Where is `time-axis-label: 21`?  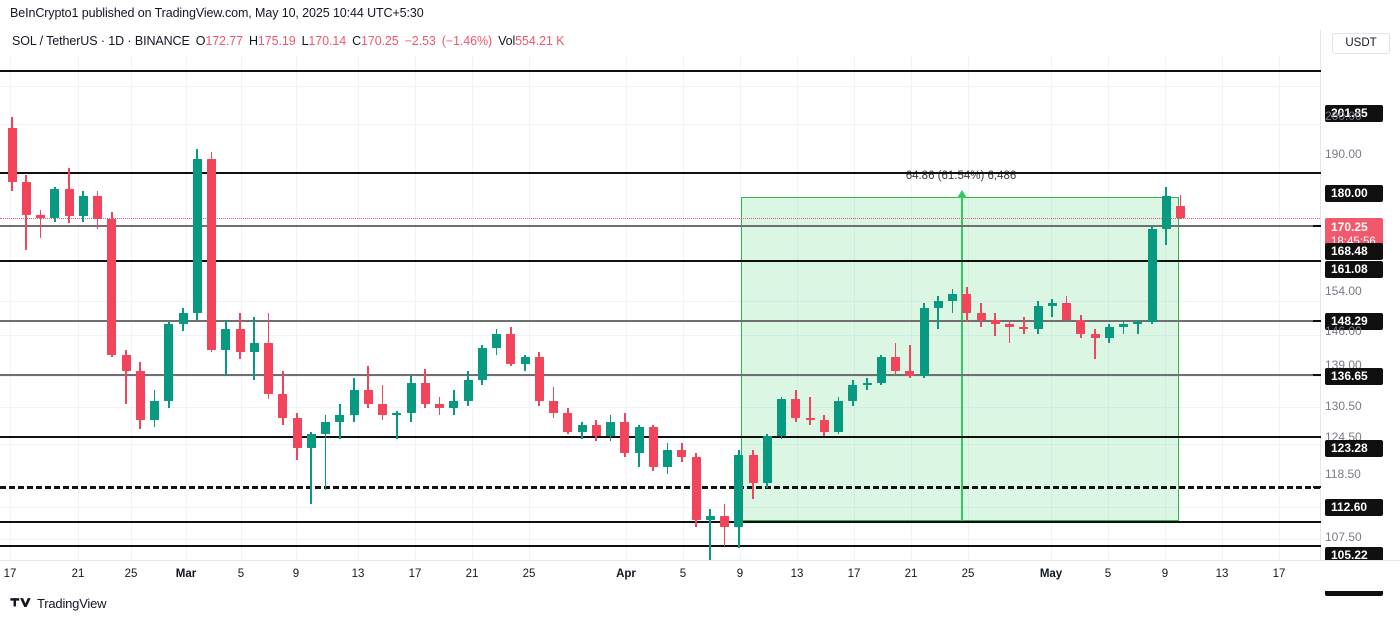
time-axis-label: 21 is located at coordinates (911, 574).